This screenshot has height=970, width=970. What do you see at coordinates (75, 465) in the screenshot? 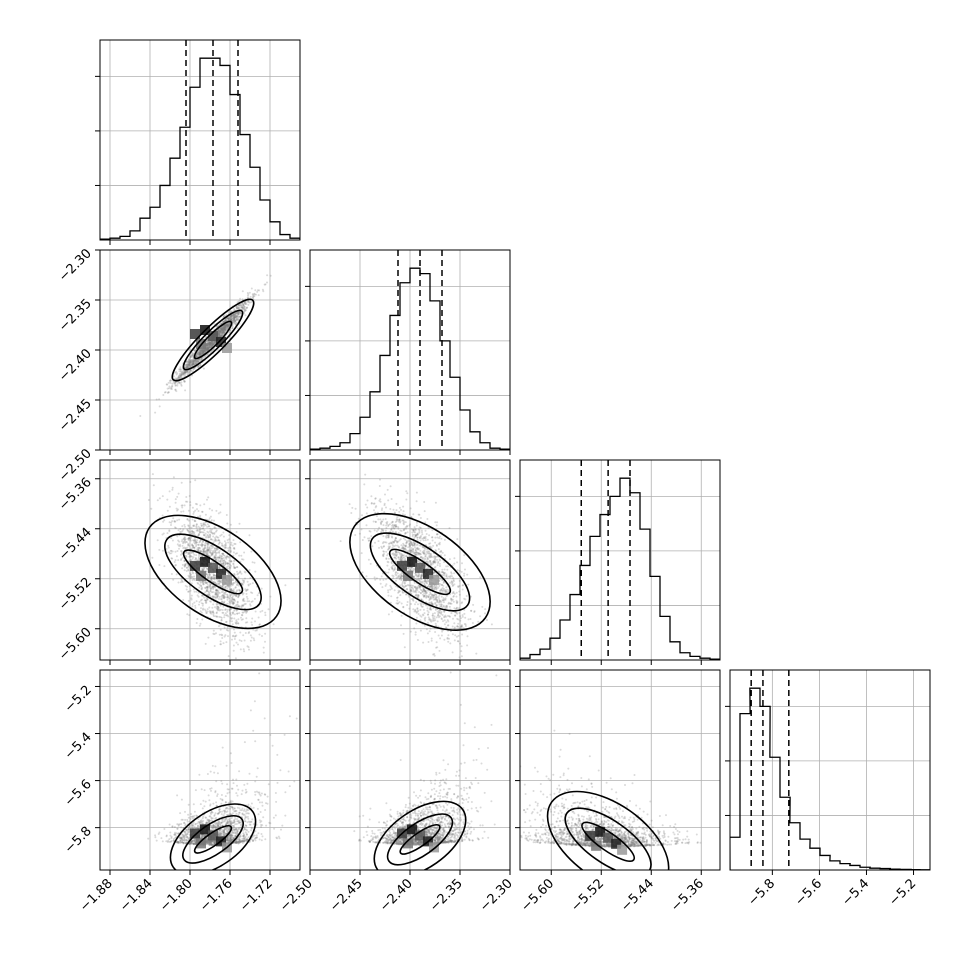
I see `y-tick-label: −2.50` at bounding box center [75, 465].